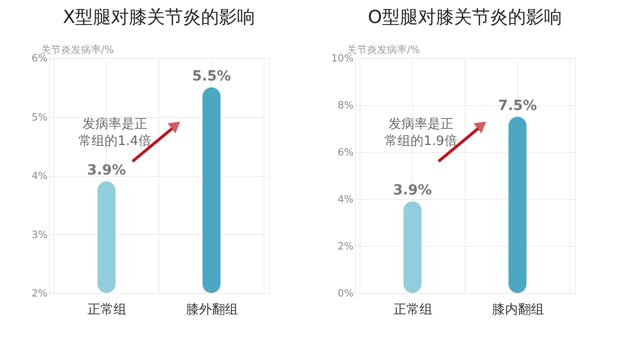  I want to click on annotation: 发病率是正常组的1.9倍, so click(421, 132).